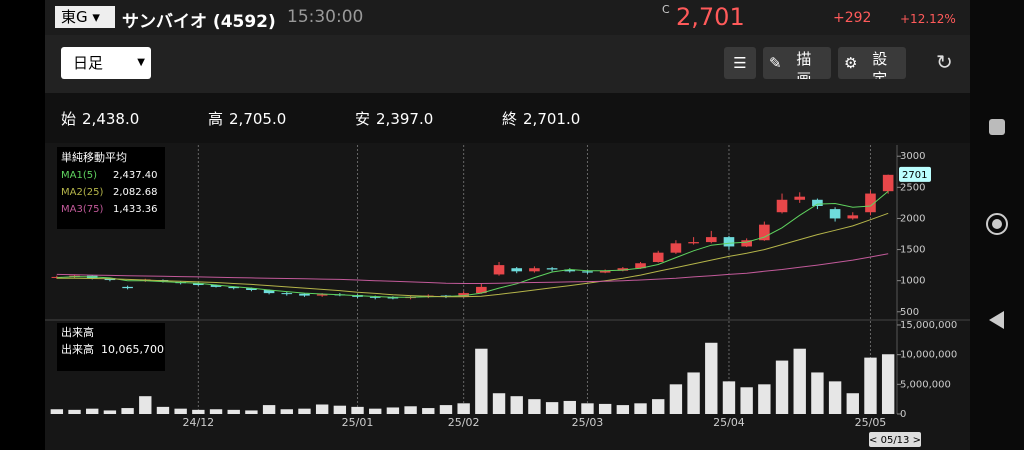 The image size is (1024, 450). What do you see at coordinates (944, 62) in the screenshot?
I see `refresh-button: ↻` at bounding box center [944, 62].